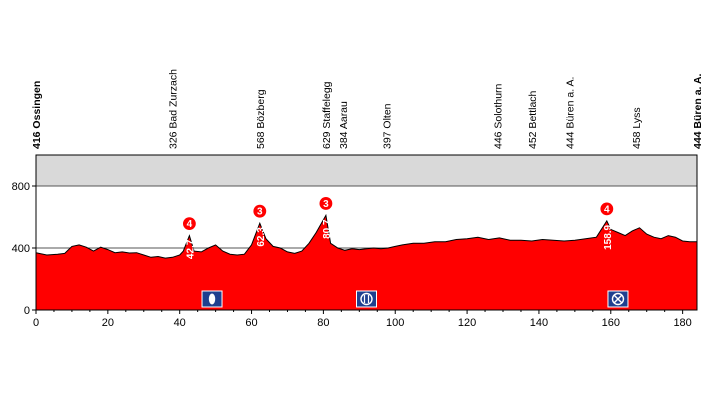 The image size is (728, 400). What do you see at coordinates (533, 119) in the screenshot?
I see `location-label: 452 Bettlach` at bounding box center [533, 119].